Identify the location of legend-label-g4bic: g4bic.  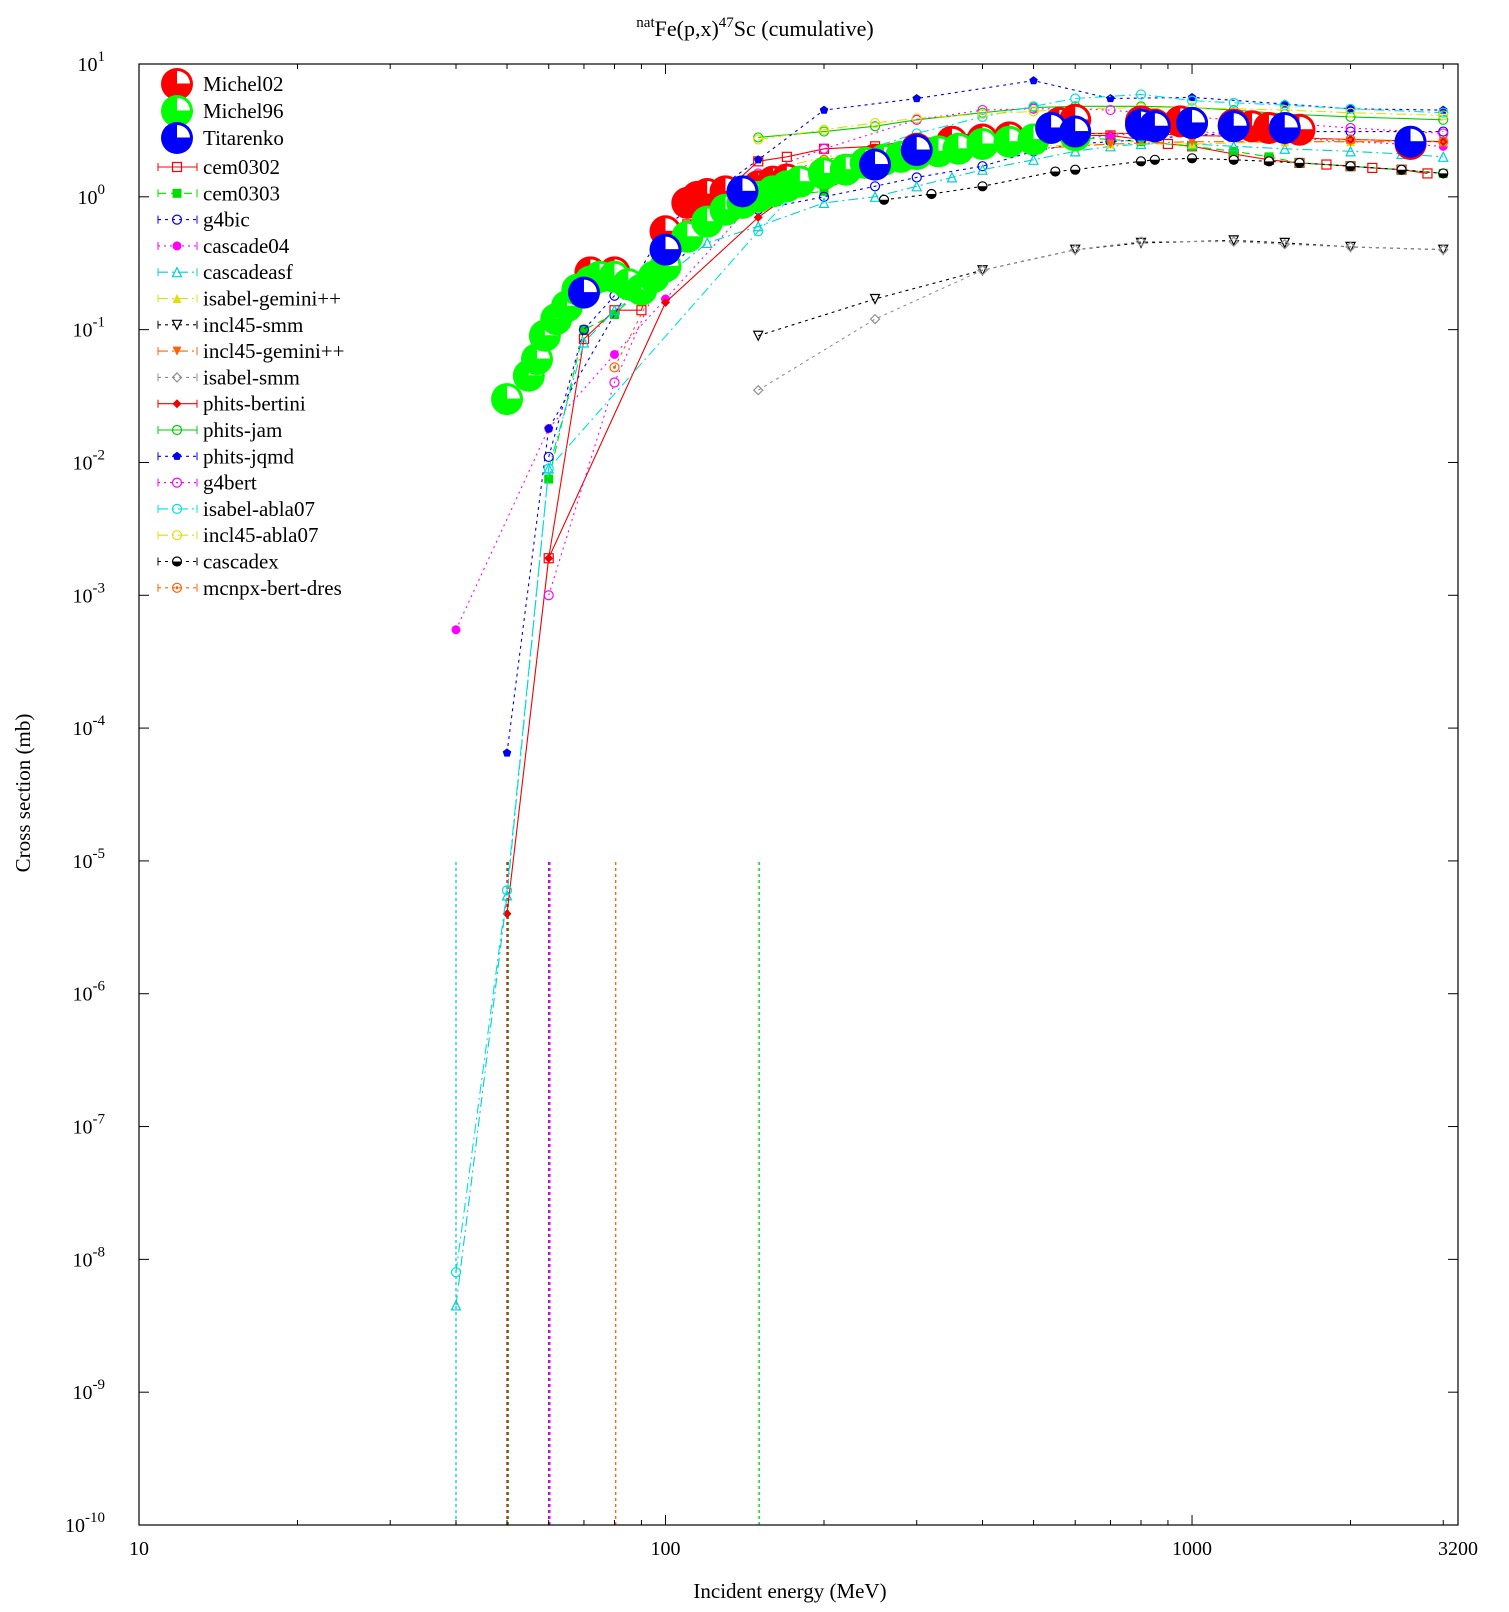
(226, 220).